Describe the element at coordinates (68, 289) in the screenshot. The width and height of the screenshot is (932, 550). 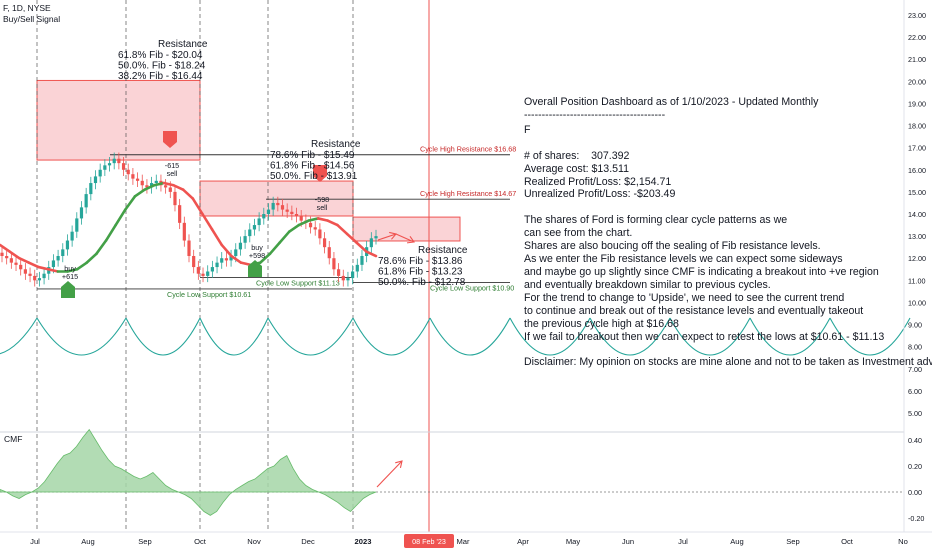
I see `buy-arrow-icon` at that location.